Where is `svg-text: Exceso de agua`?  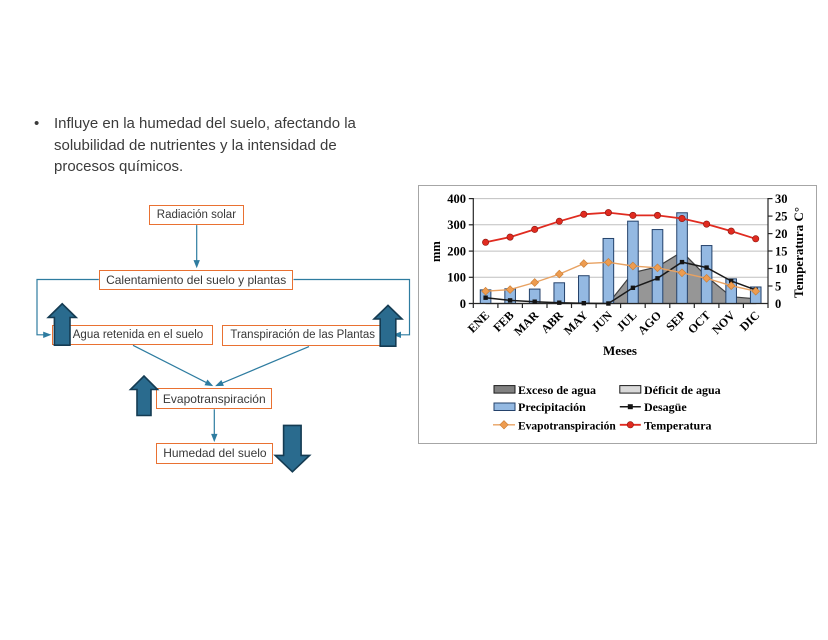
svg-text: Exceso de agua is located at coordinates (557, 390).